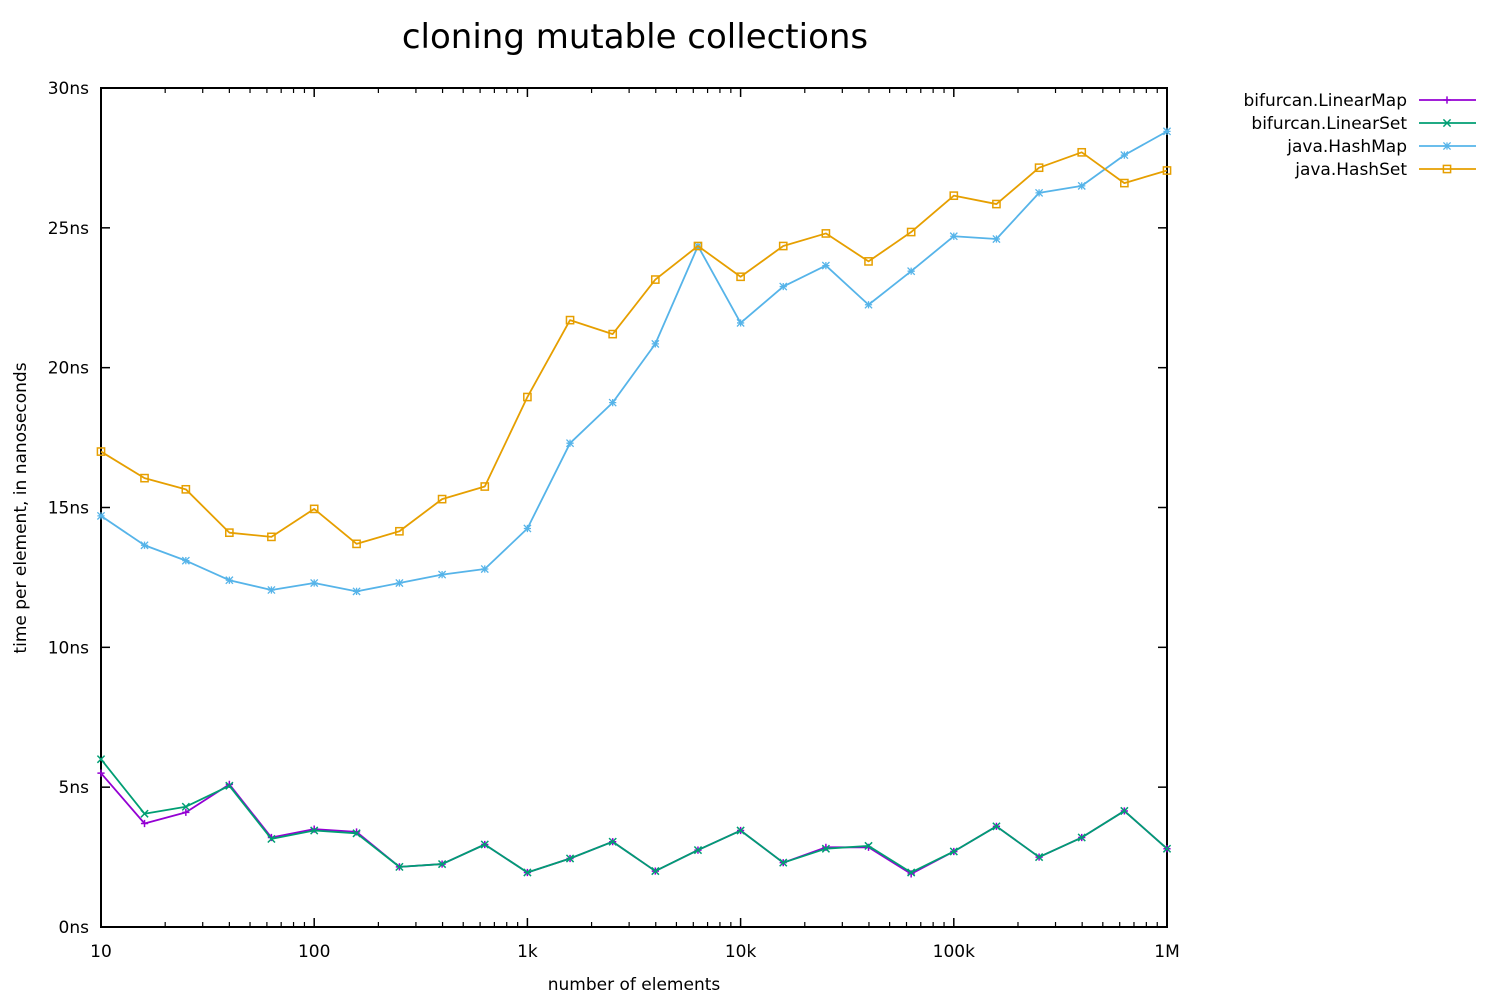 The height and width of the screenshot is (1000, 1500). What do you see at coordinates (1325, 101) in the screenshot?
I see `legend-label: bifurcan.LinearMap` at bounding box center [1325, 101].